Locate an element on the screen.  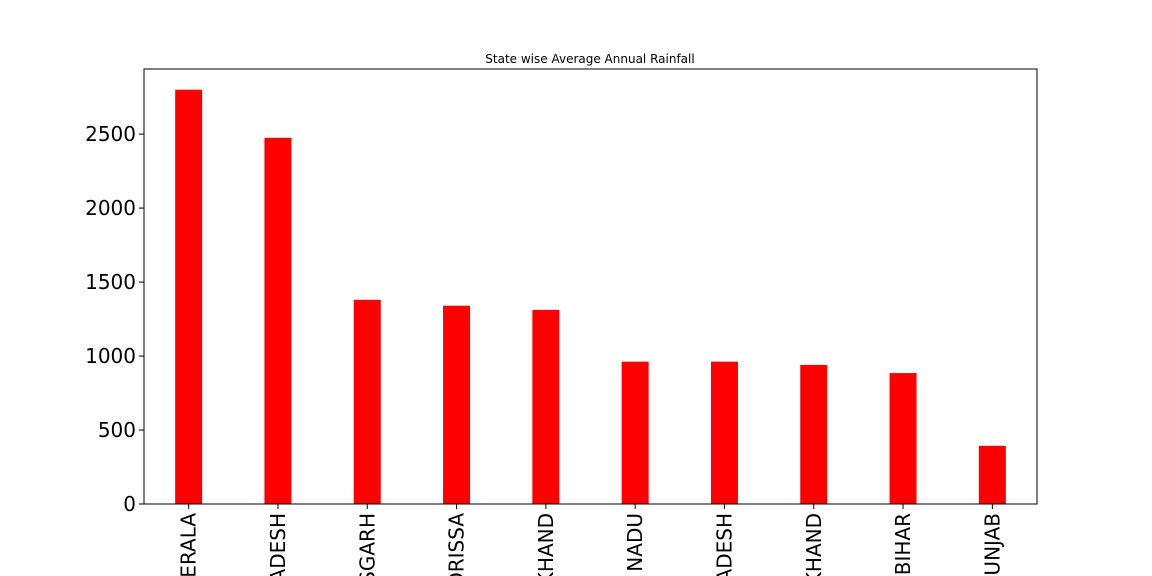
y-tick-label-2: 1000 is located at coordinates (110, 356).